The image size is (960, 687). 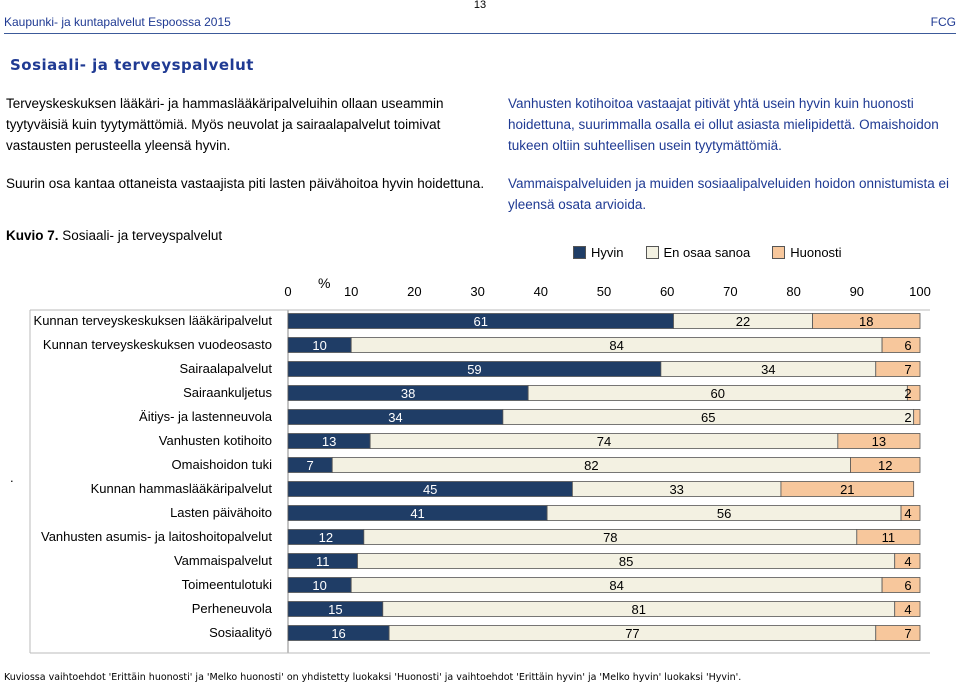 What do you see at coordinates (287, 291) in the screenshot?
I see `x-tick-label-0: 0` at bounding box center [287, 291].